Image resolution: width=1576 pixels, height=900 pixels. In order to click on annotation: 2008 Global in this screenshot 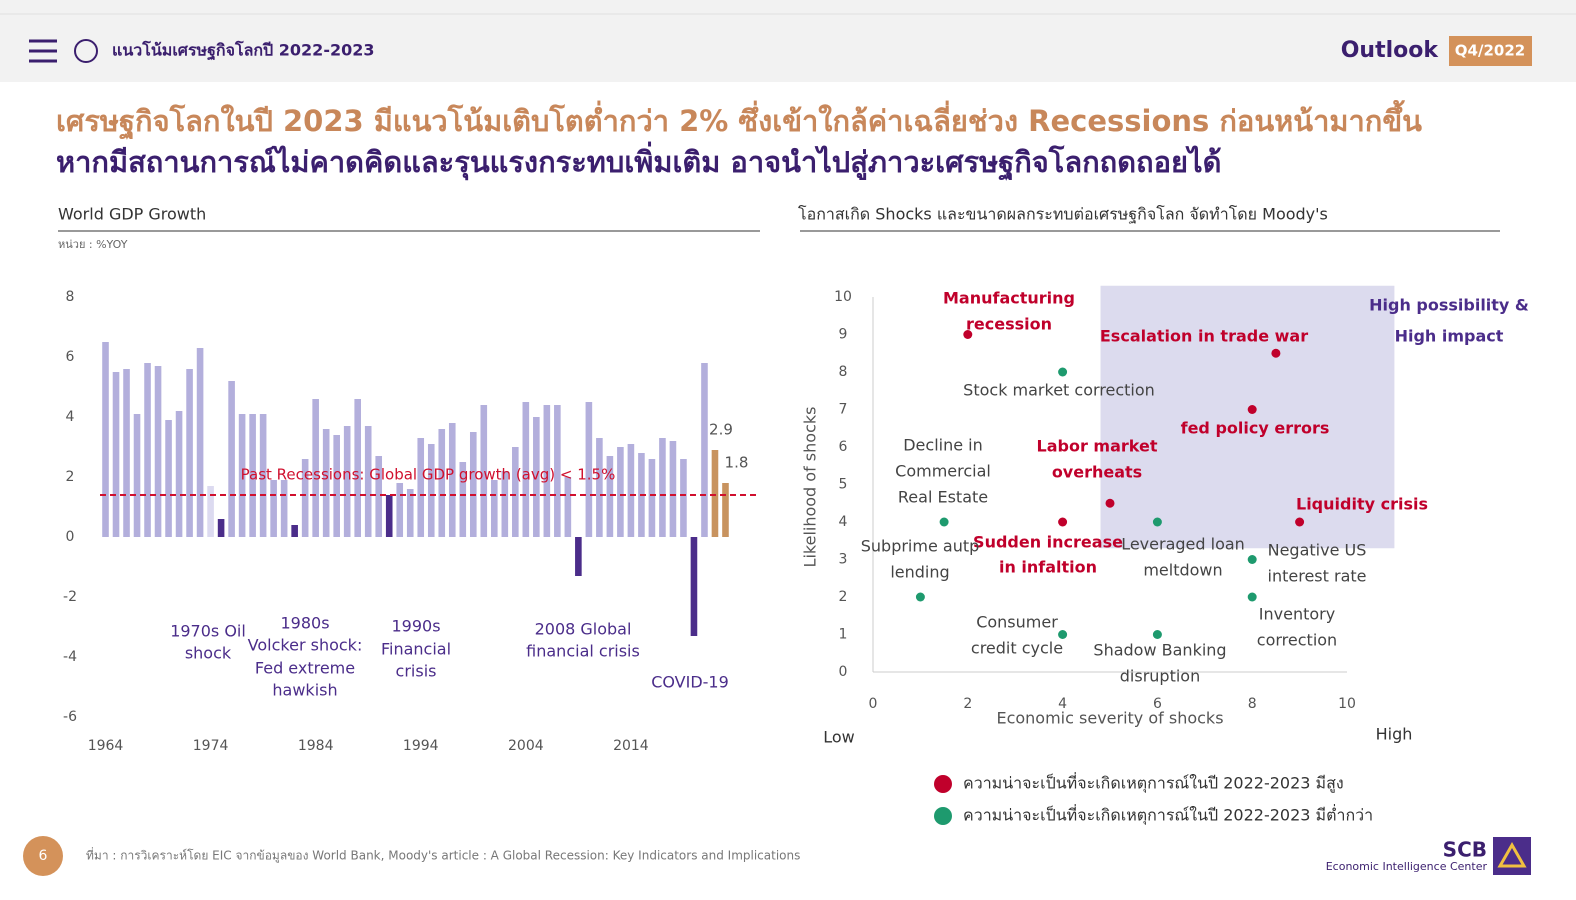, I will do `click(583, 629)`.